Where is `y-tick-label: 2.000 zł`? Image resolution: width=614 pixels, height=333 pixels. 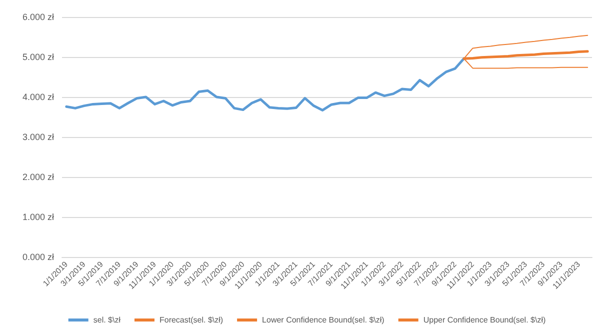 y-tick-label: 2.000 zł is located at coordinates (38, 177).